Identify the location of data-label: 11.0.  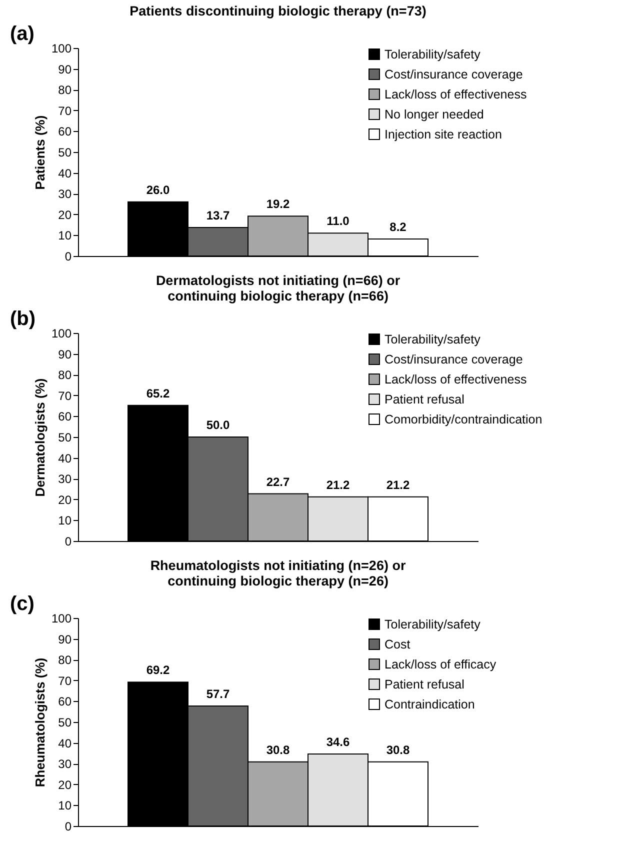
(338, 221).